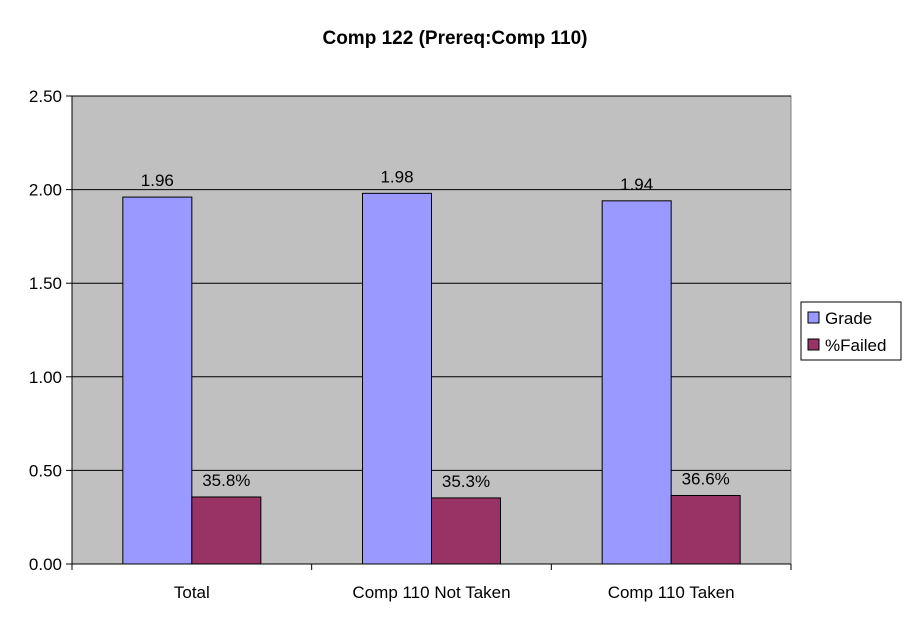  Describe the element at coordinates (157, 180) in the screenshot. I see `data-label: 1.96` at that location.